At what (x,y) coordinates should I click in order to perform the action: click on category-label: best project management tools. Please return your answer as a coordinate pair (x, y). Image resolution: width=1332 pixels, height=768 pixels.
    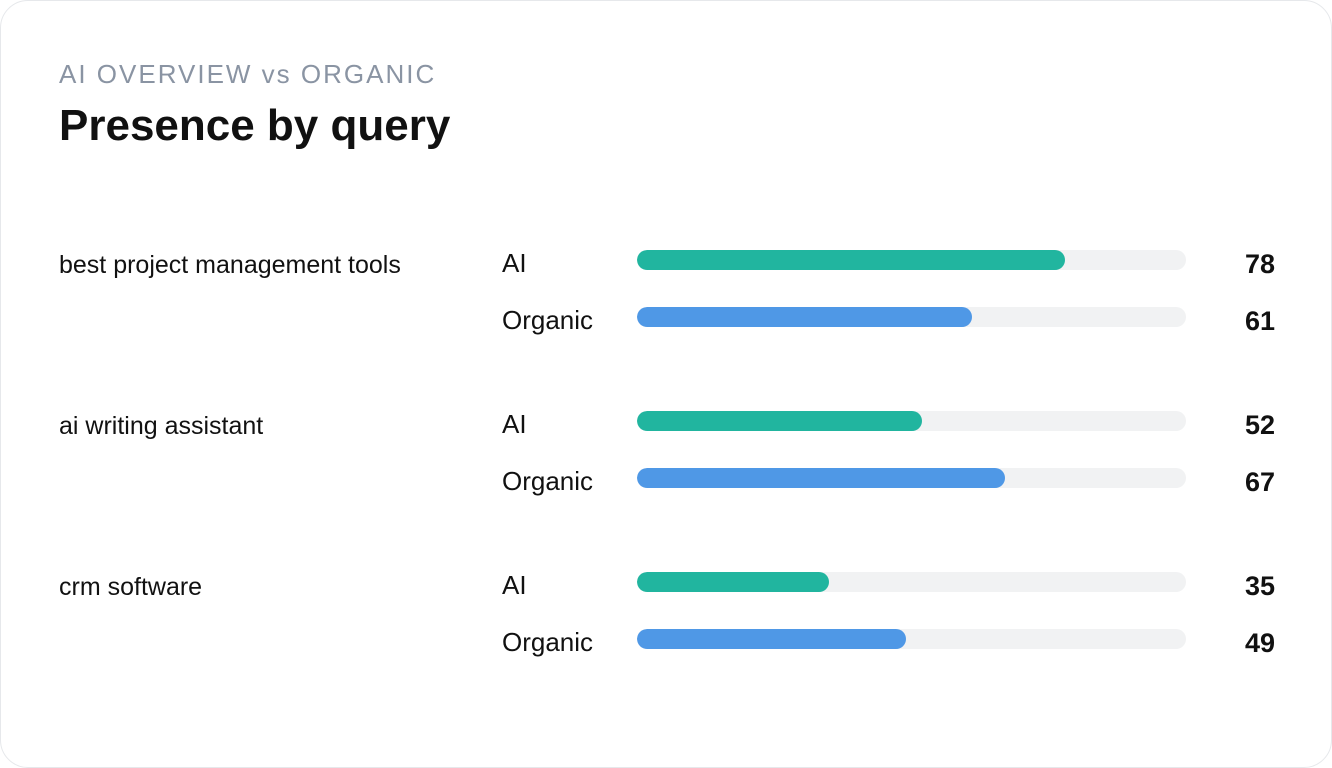
    Looking at the image, I should click on (230, 265).